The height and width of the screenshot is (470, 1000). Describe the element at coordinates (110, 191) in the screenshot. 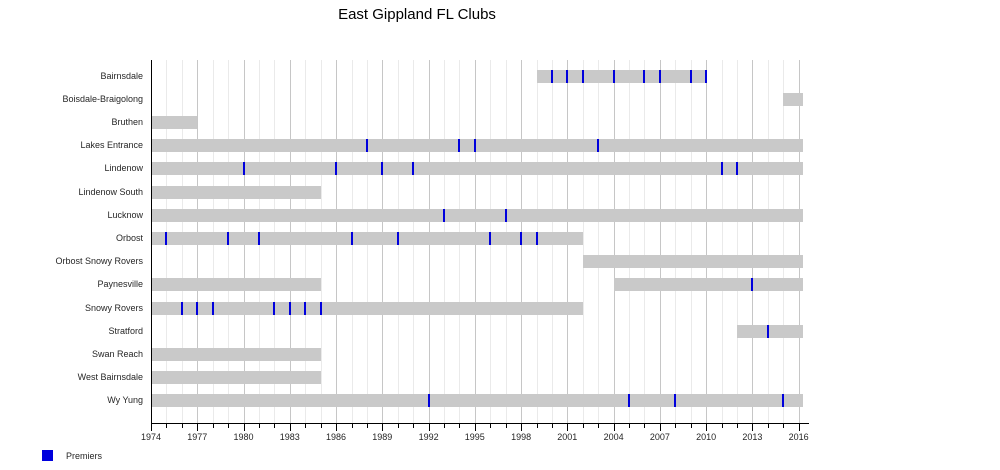

I see `club-label: Lindenow South` at that location.